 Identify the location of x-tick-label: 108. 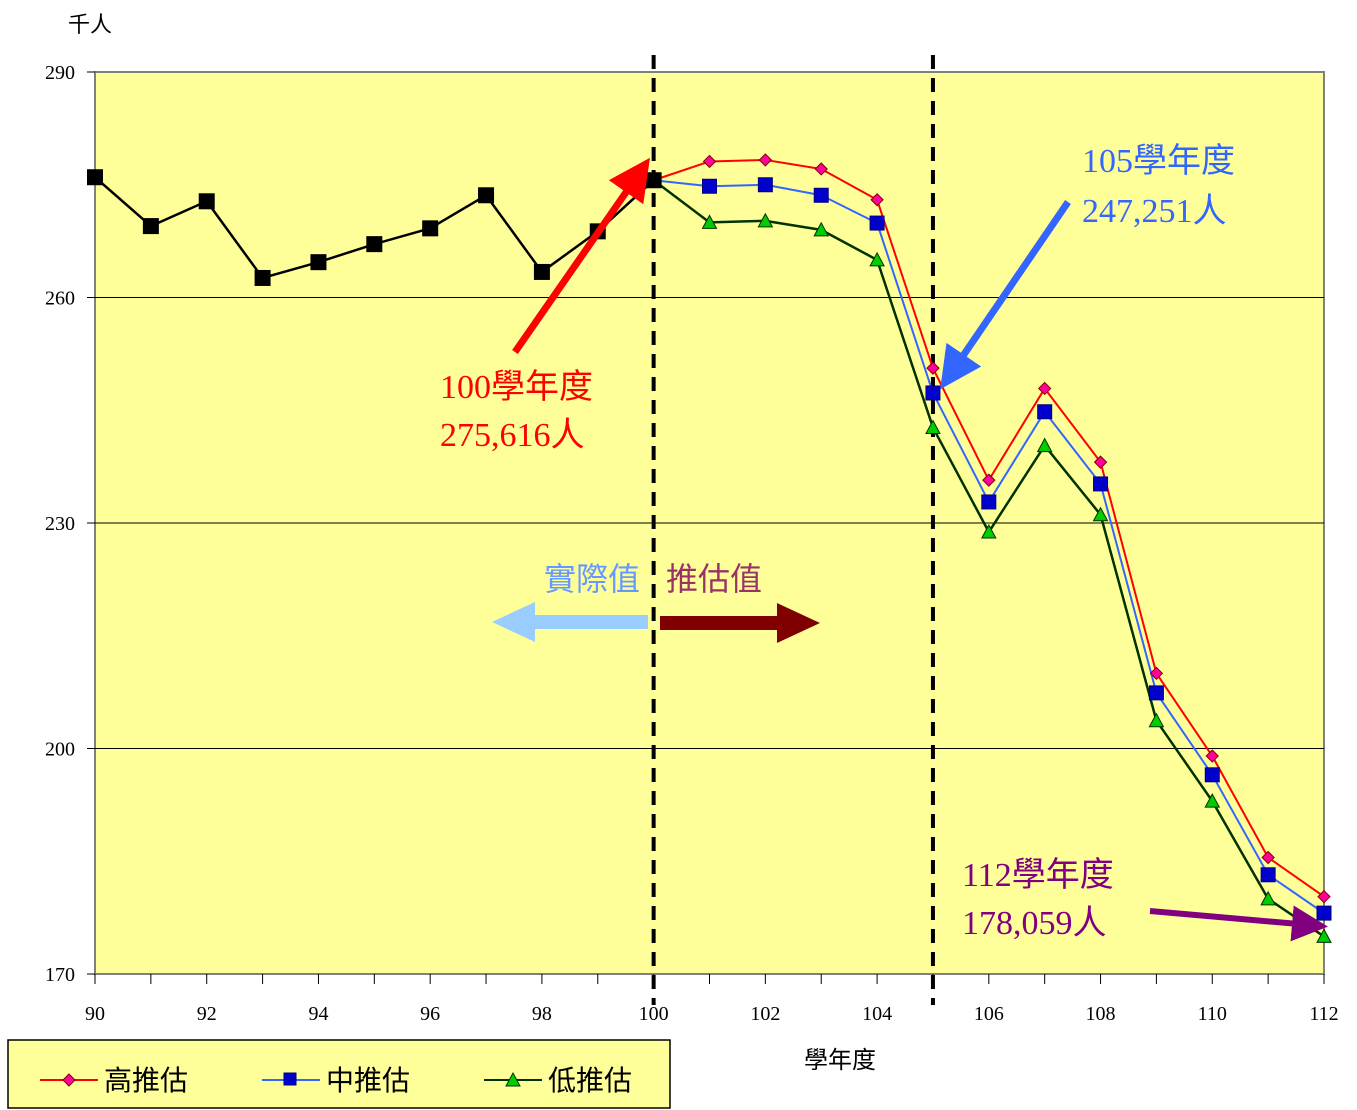
(1101, 1014).